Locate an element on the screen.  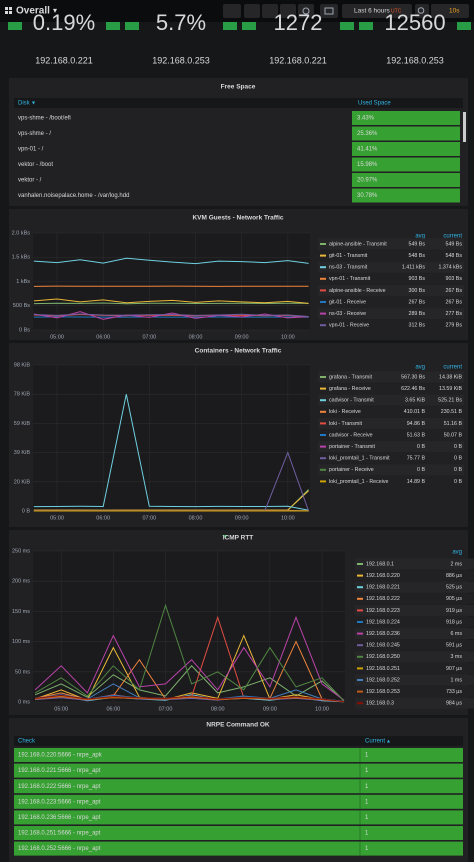
stat-host: 192.168.0.253 is located at coordinates (415, 60).